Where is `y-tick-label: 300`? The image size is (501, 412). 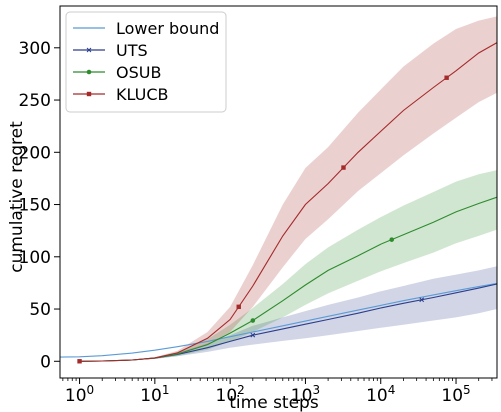
y-tick-label: 300 is located at coordinates (35, 49).